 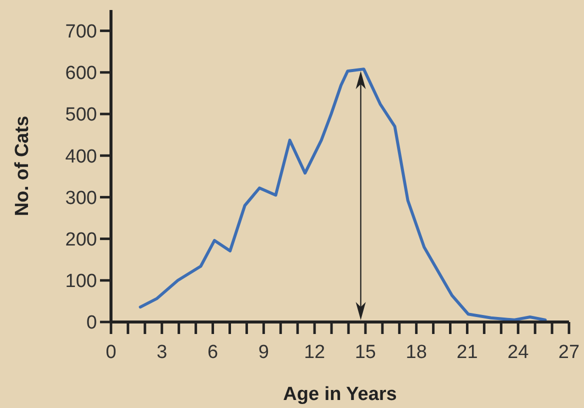 I want to click on y-tick-label: 700, so click(x=81, y=31).